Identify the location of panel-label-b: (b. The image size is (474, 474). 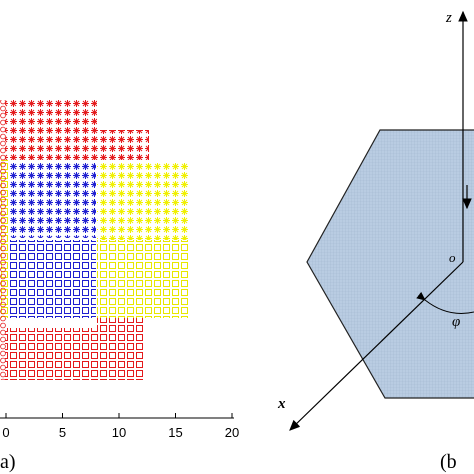
(448, 462).